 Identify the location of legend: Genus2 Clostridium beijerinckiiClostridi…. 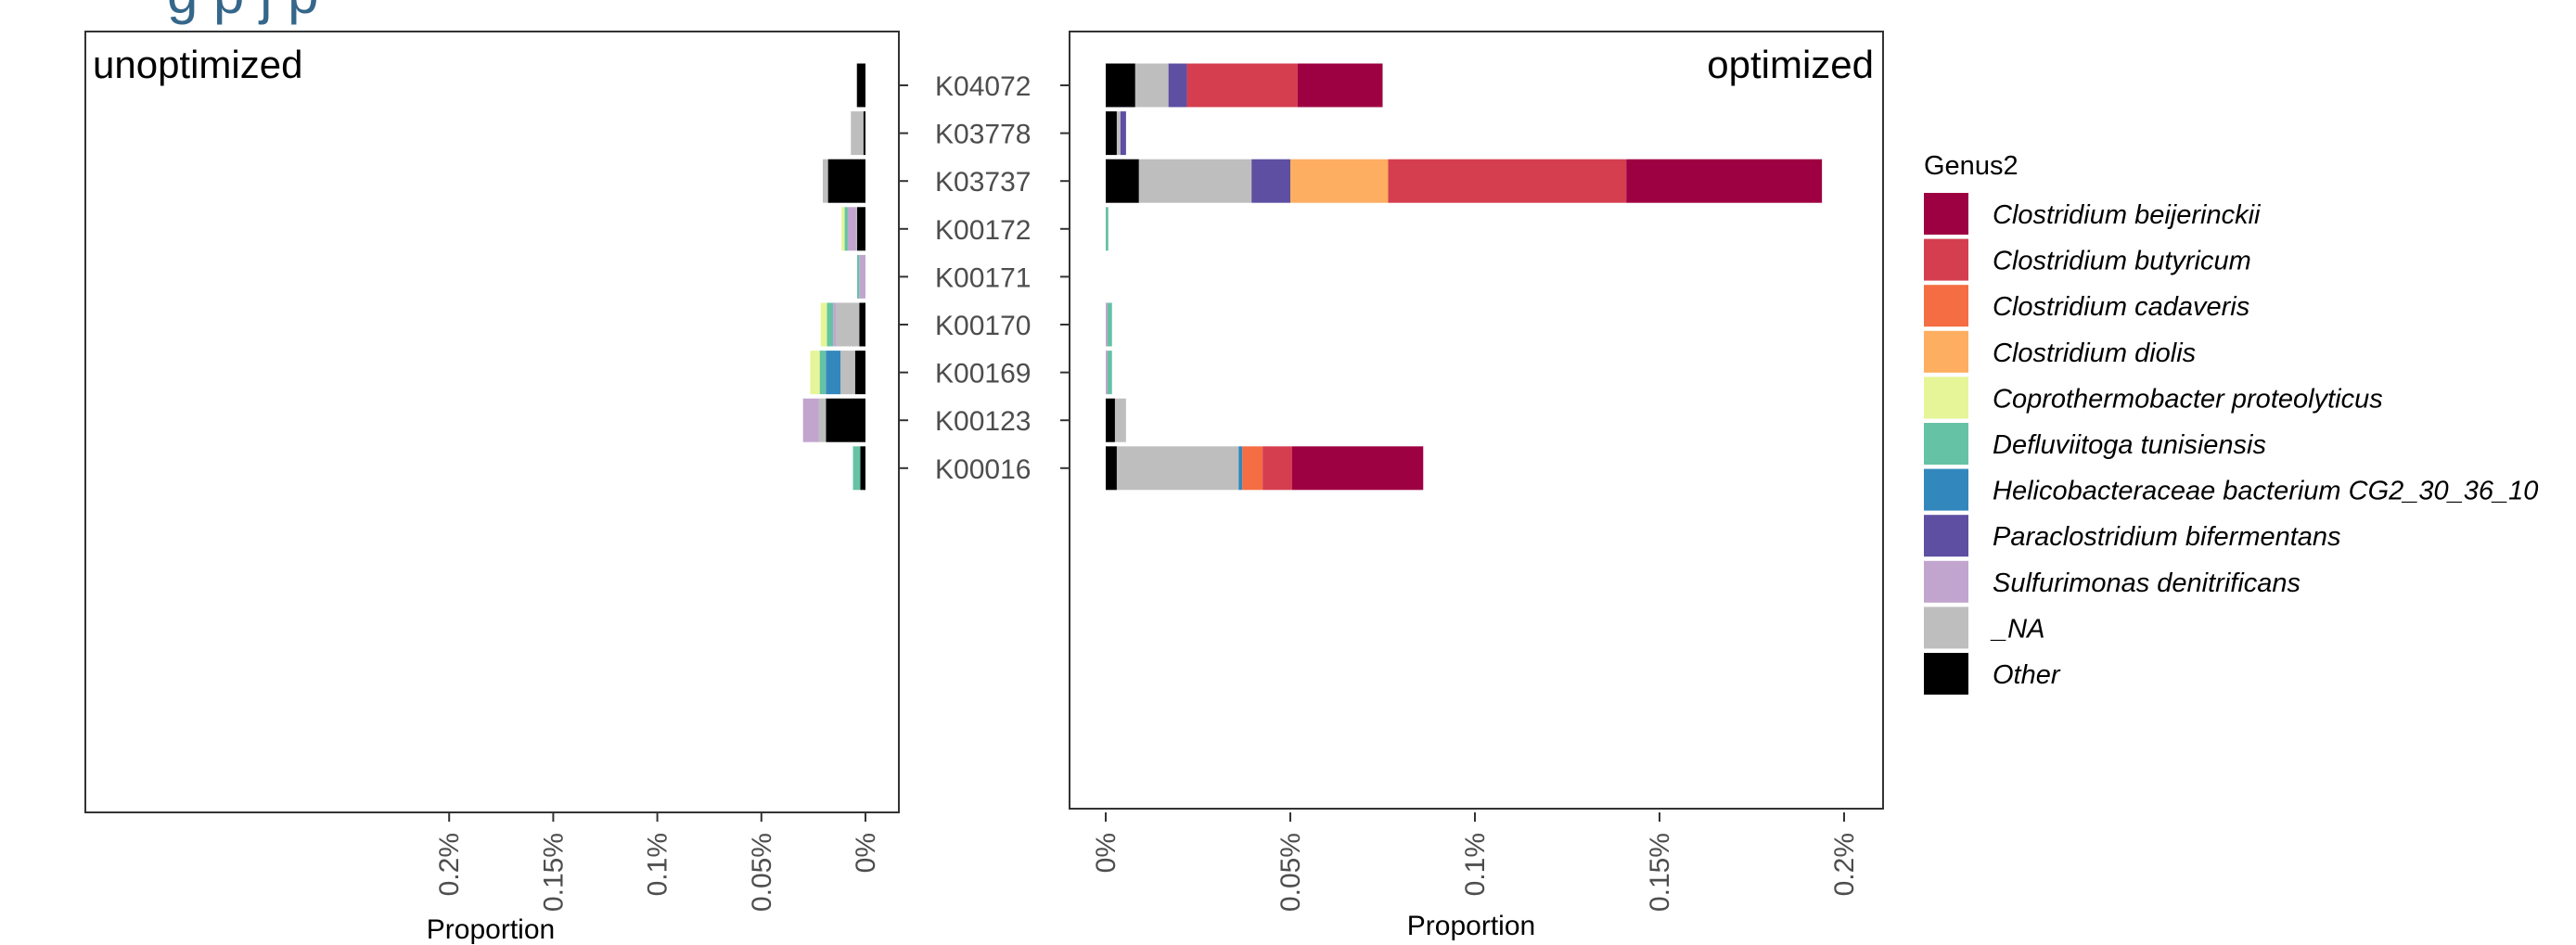
(2231, 423).